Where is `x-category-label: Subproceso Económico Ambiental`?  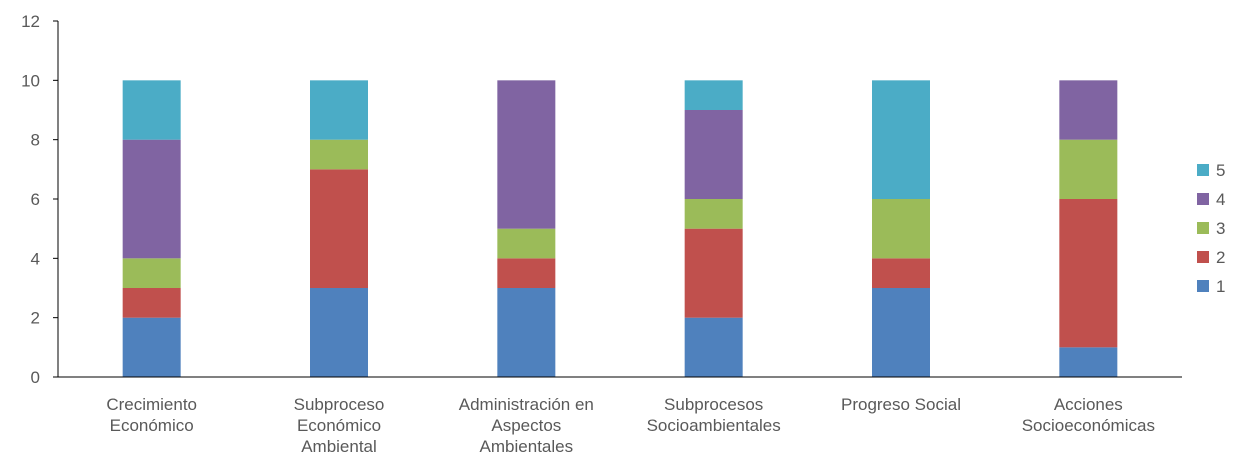
x-category-label: Subproceso Económico Ambiental is located at coordinates (339, 425).